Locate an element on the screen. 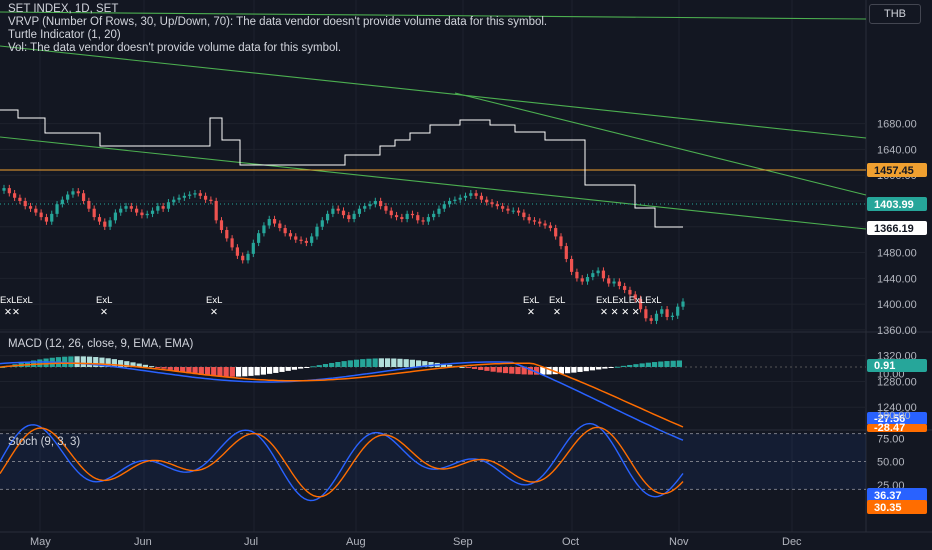  price-axis-label: 1360.00 is located at coordinates (897, 331).